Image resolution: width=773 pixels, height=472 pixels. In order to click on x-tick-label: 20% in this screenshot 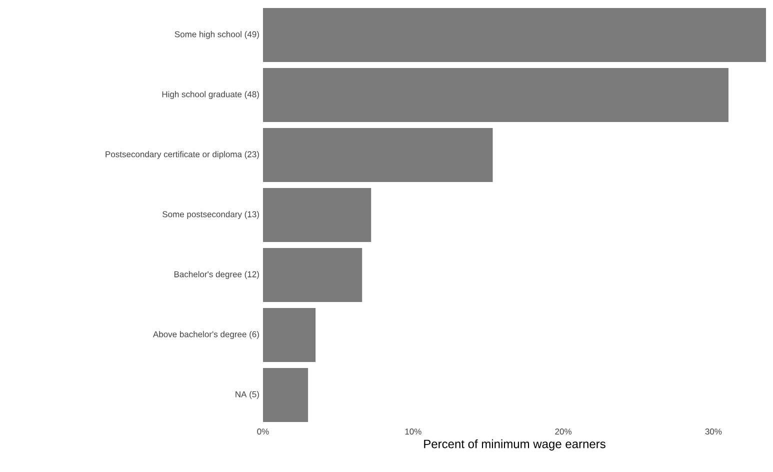, I will do `click(563, 431)`.